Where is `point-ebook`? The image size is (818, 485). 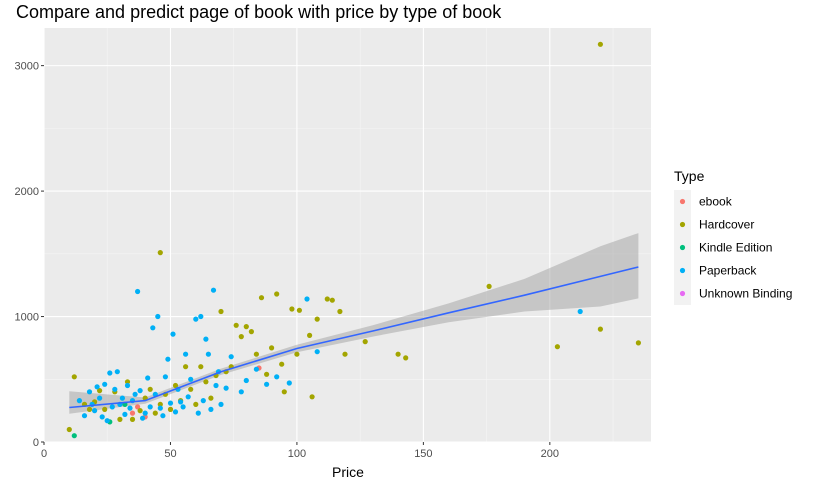 point-ebook is located at coordinates (138, 407).